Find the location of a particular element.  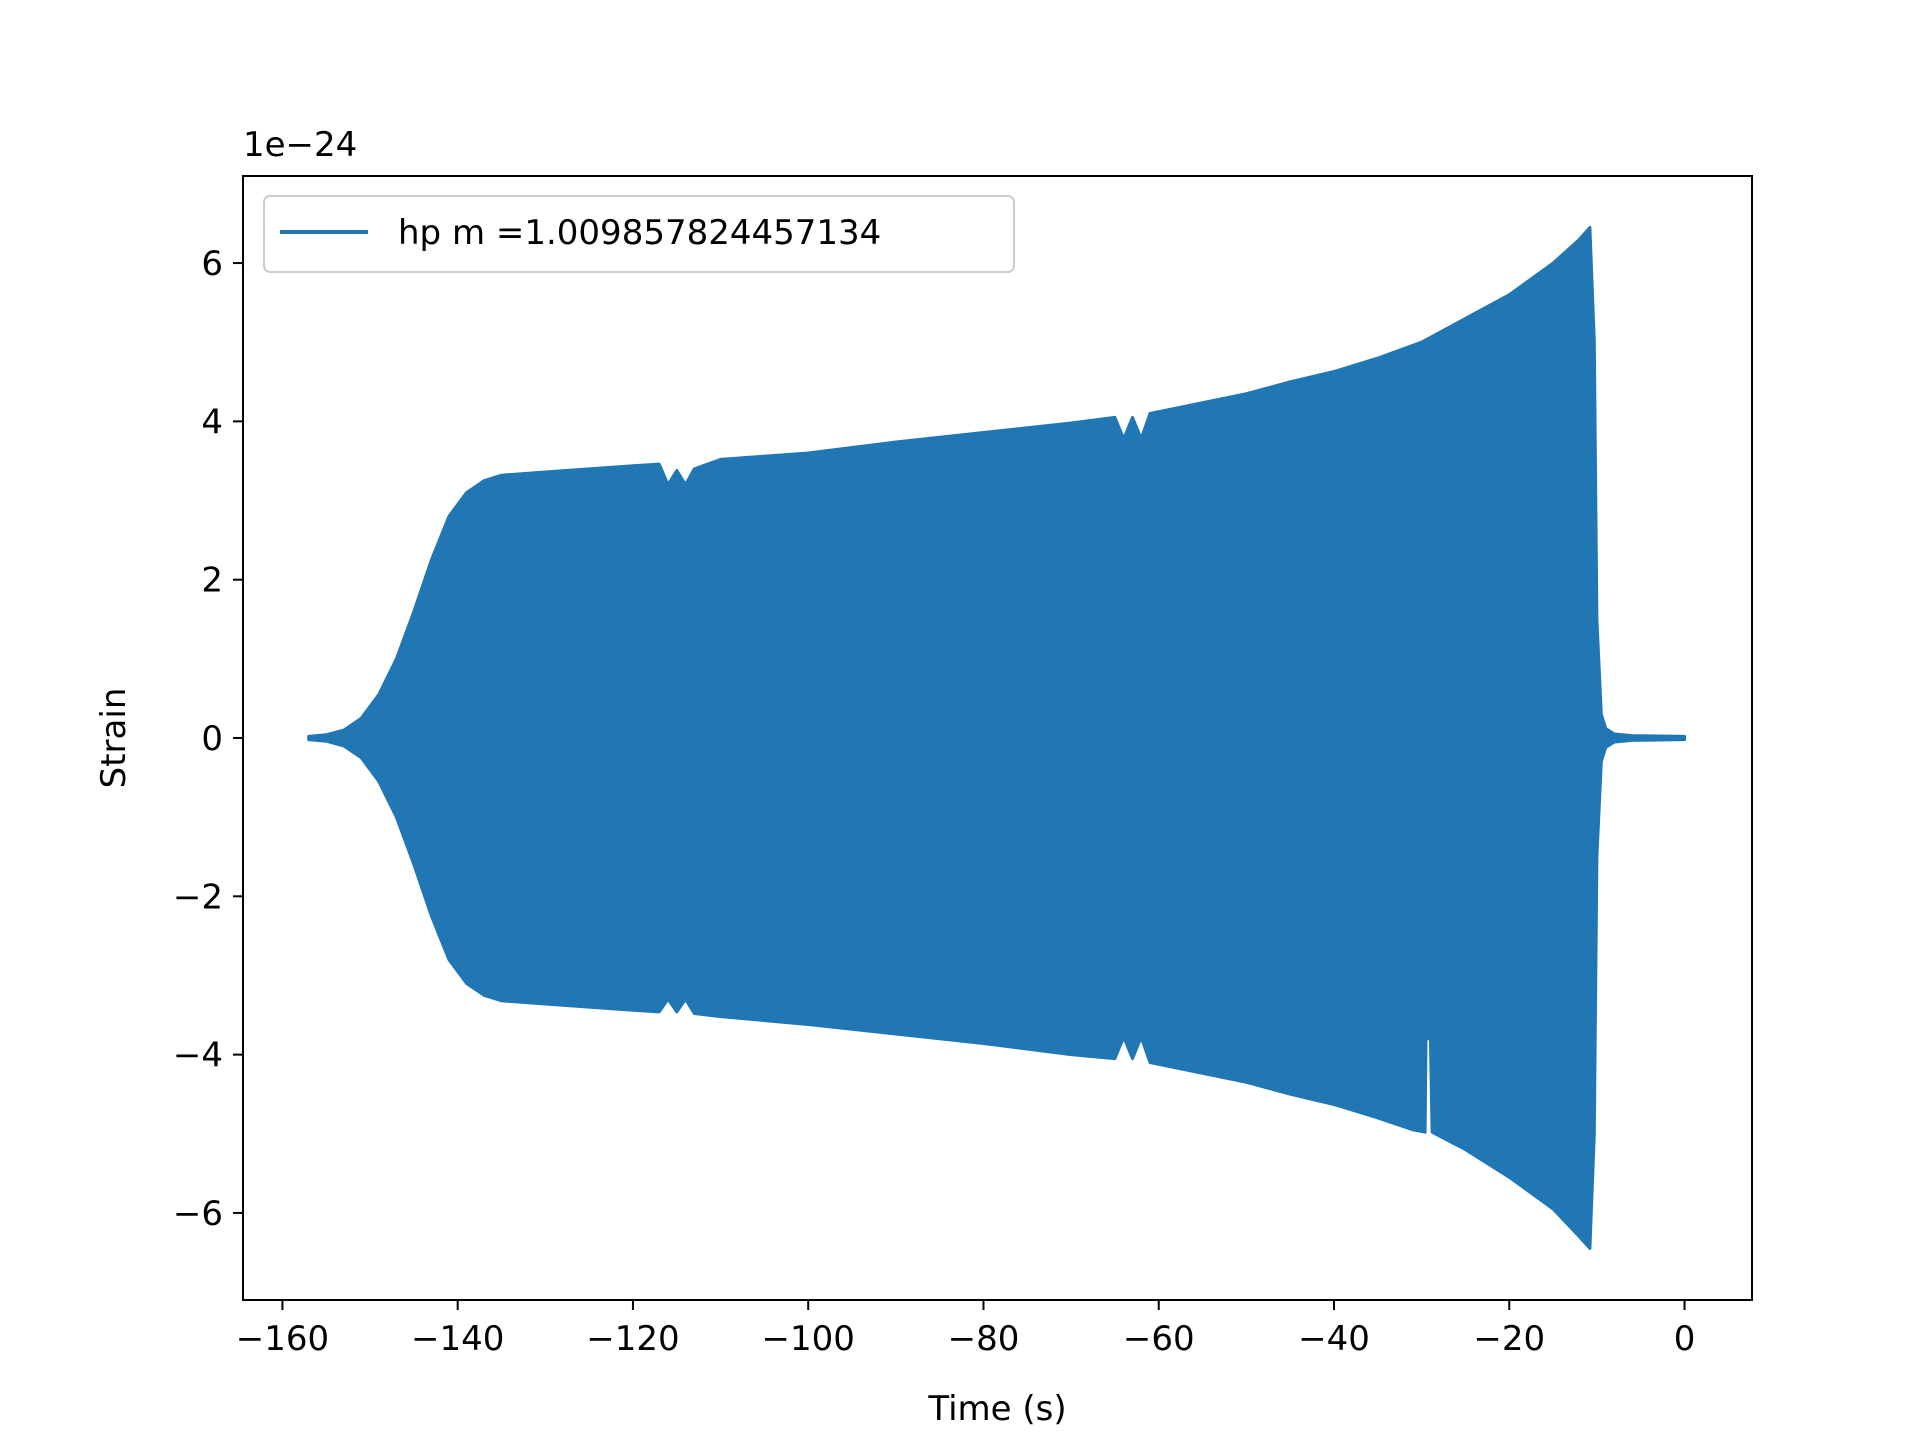

x-tick-label: −60 is located at coordinates (1159, 1339).